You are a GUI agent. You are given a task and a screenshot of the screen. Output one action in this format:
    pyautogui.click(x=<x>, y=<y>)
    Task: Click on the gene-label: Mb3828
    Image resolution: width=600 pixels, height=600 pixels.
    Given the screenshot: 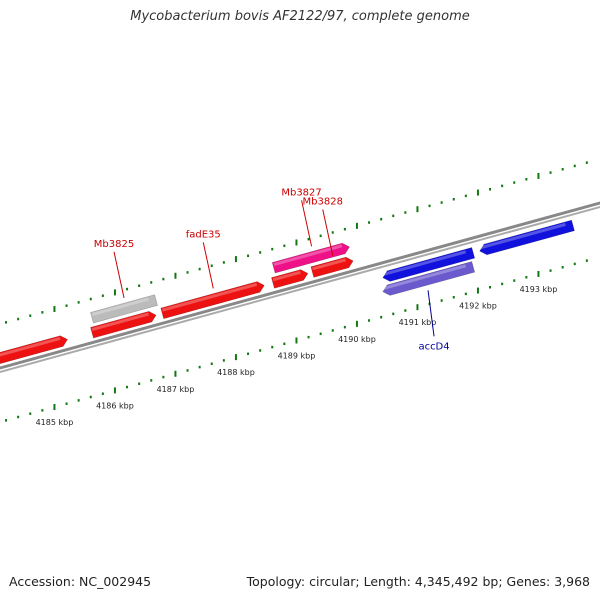 What is the action you would take?
    pyautogui.click(x=323, y=201)
    